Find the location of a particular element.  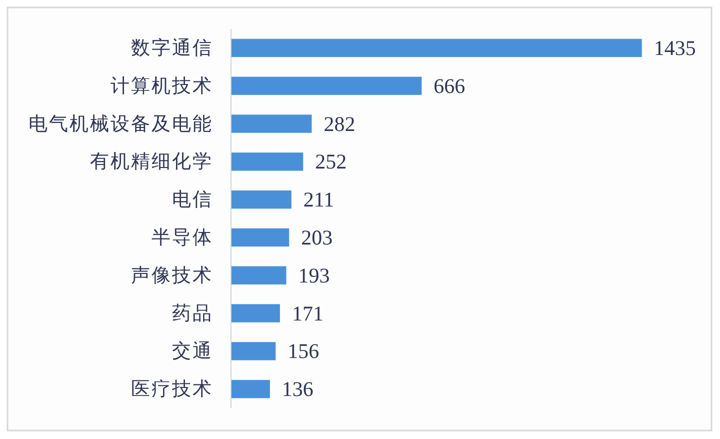

category-label: 有机精细化学 is located at coordinates (151, 161).